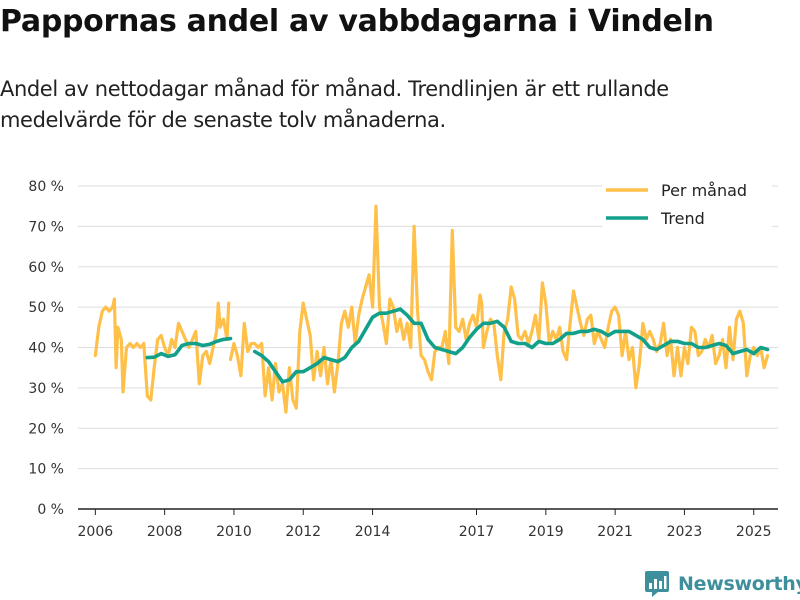 This screenshot has height=600, width=800. Describe the element at coordinates (234, 532) in the screenshot. I see `x-tick-label: 2010` at that location.